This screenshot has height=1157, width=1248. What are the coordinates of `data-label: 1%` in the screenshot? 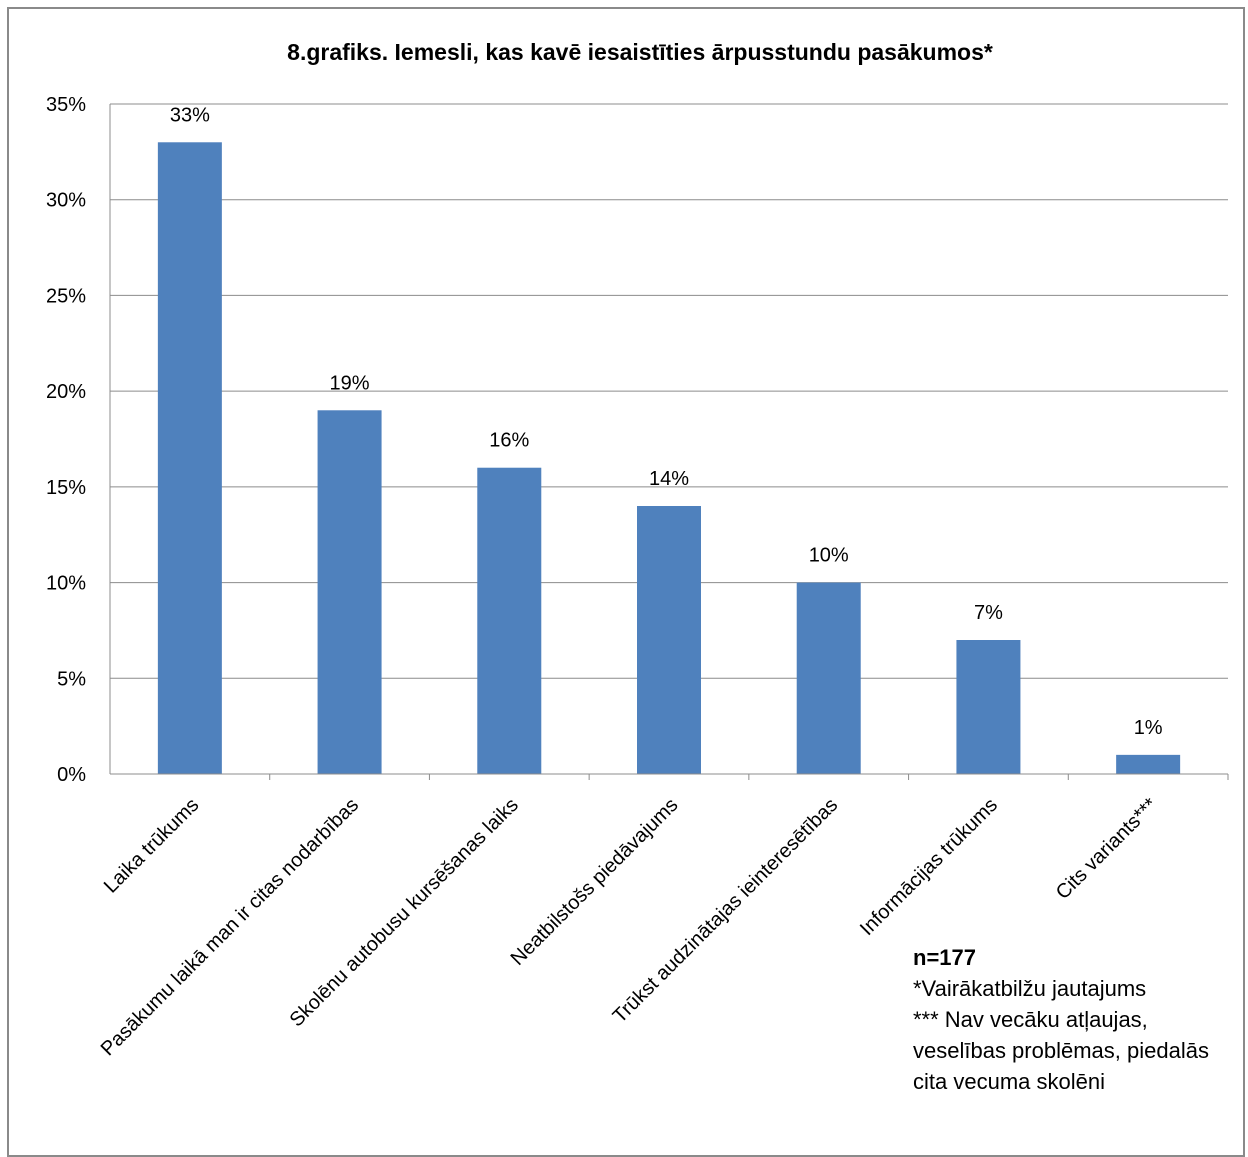 It's located at (1148, 728).